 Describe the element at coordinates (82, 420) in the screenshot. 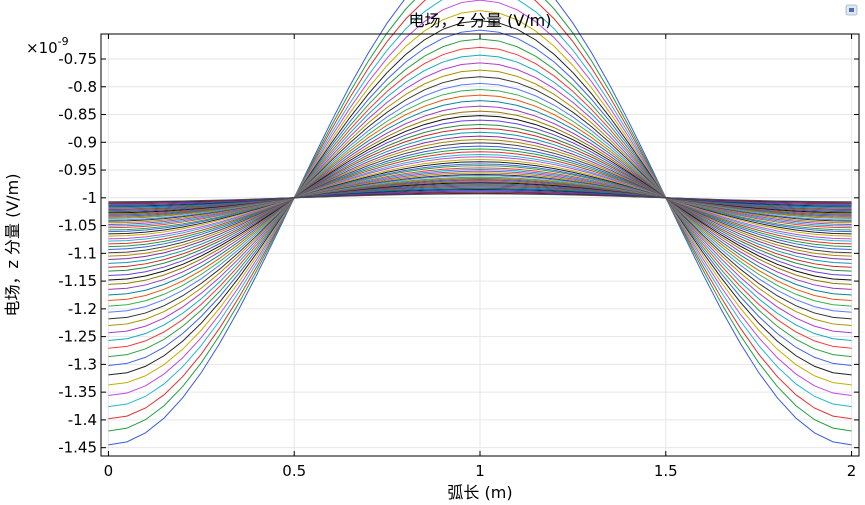

I see `y-tick-label: -1.4` at that location.